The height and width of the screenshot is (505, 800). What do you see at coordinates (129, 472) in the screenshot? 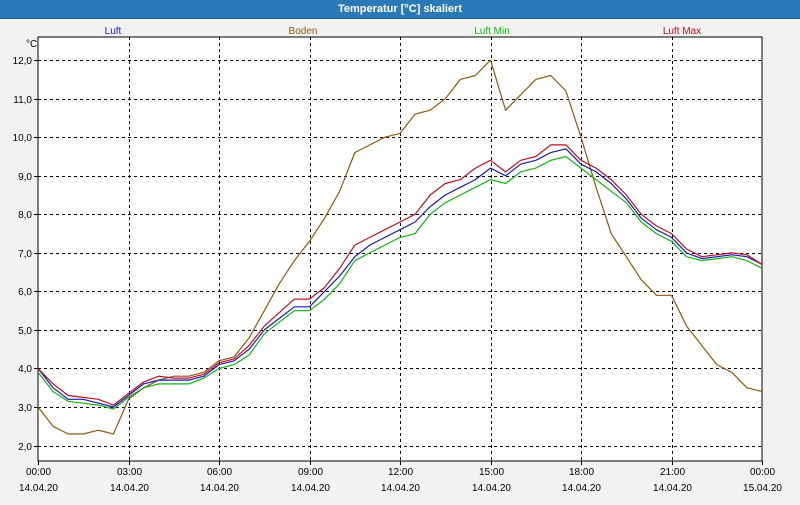
I see `x-tick-label-time: 03:00` at bounding box center [129, 472].